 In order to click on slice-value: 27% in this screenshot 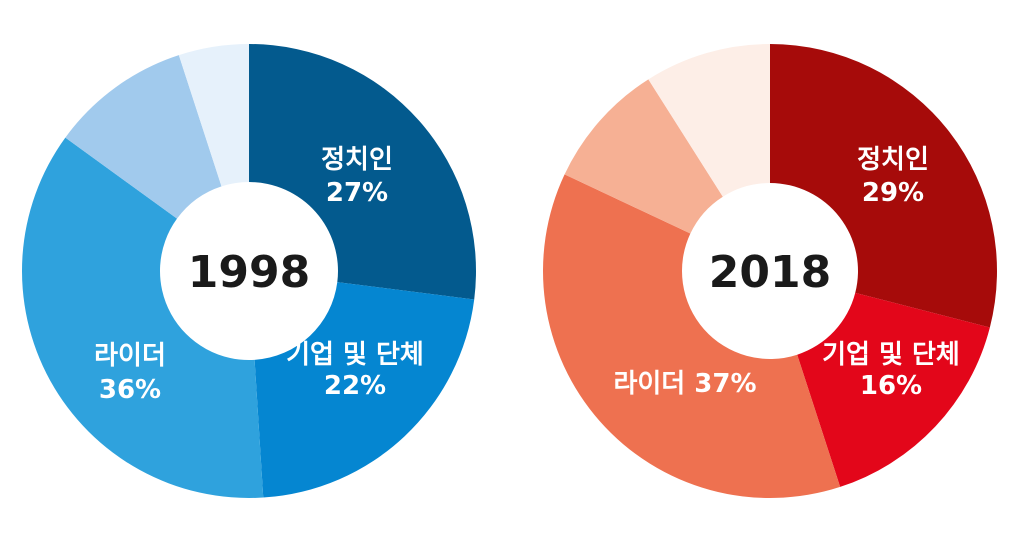, I will do `click(357, 193)`.